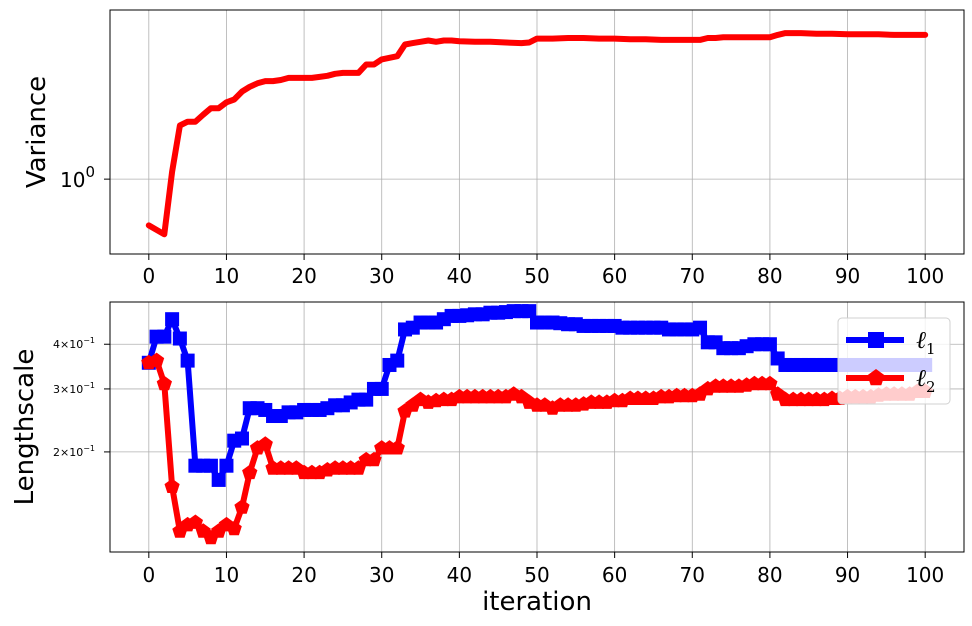 The width and height of the screenshot is (972, 626). Describe the element at coordinates (74, 451) in the screenshot. I see `y-tick-label: 2×10⁻¹` at that location.